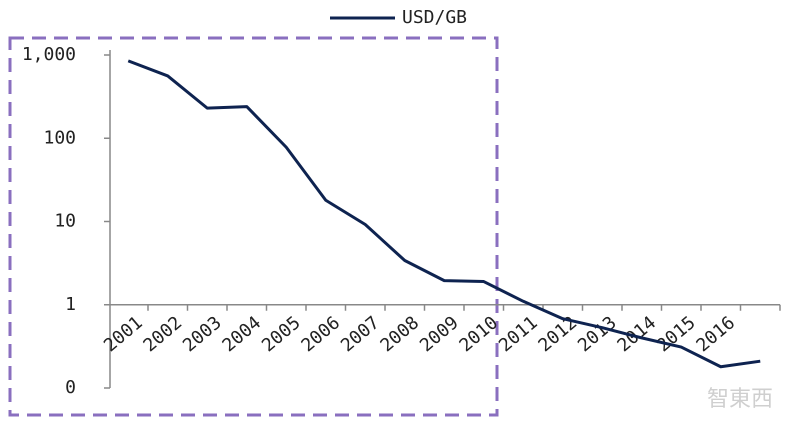  Describe the element at coordinates (597, 334) in the screenshot. I see `x-tick-label: 2013` at that location.